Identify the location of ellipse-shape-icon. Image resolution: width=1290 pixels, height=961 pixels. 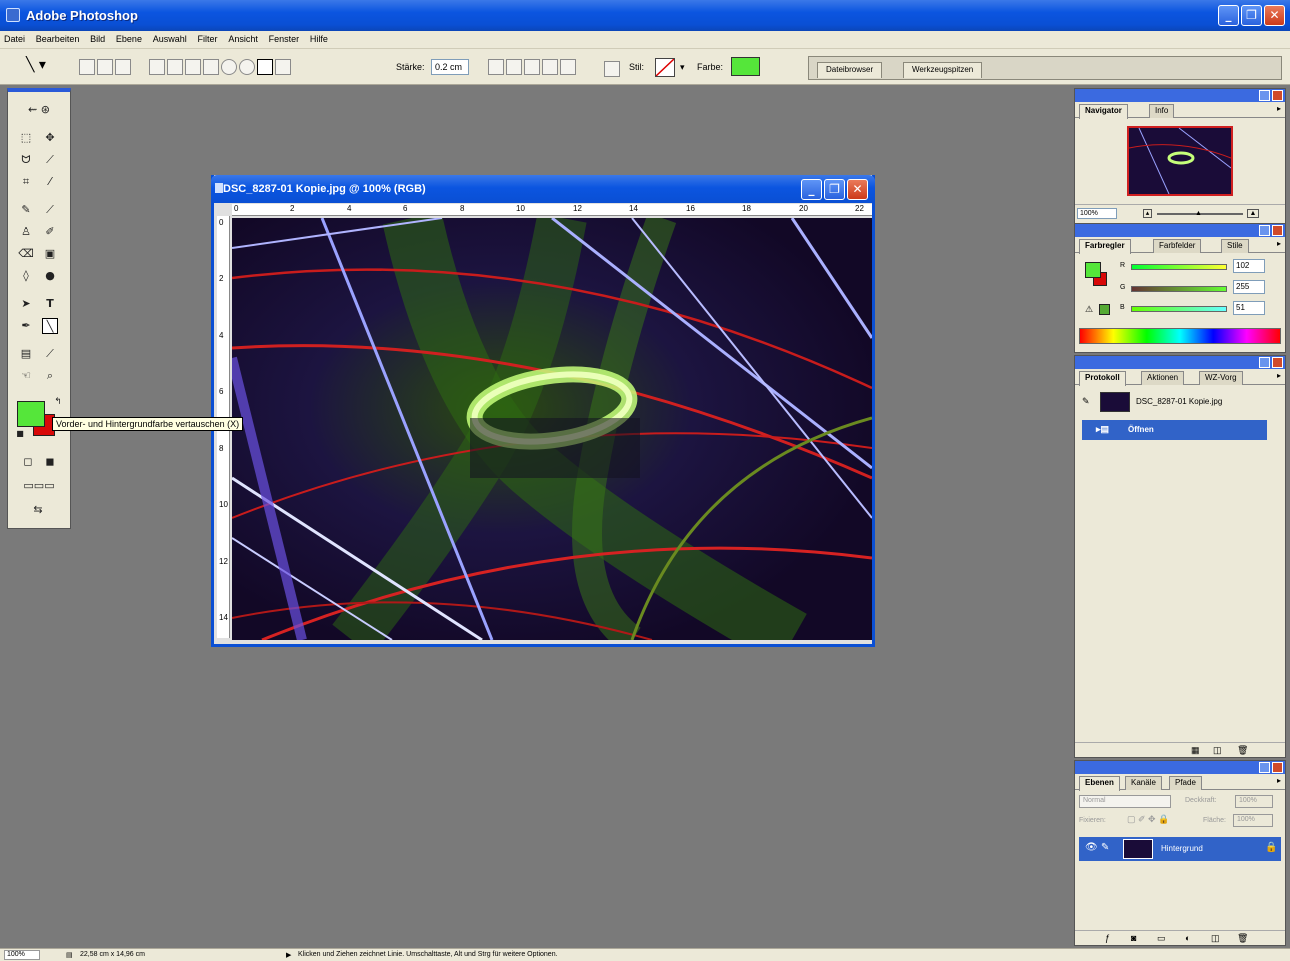
(229, 67).